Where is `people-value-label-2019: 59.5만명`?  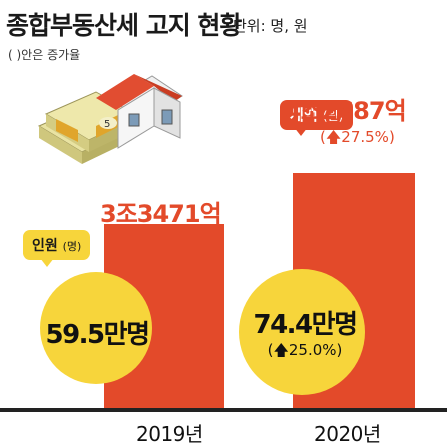 people-value-label-2019: 59.5만명 is located at coordinates (98, 335).